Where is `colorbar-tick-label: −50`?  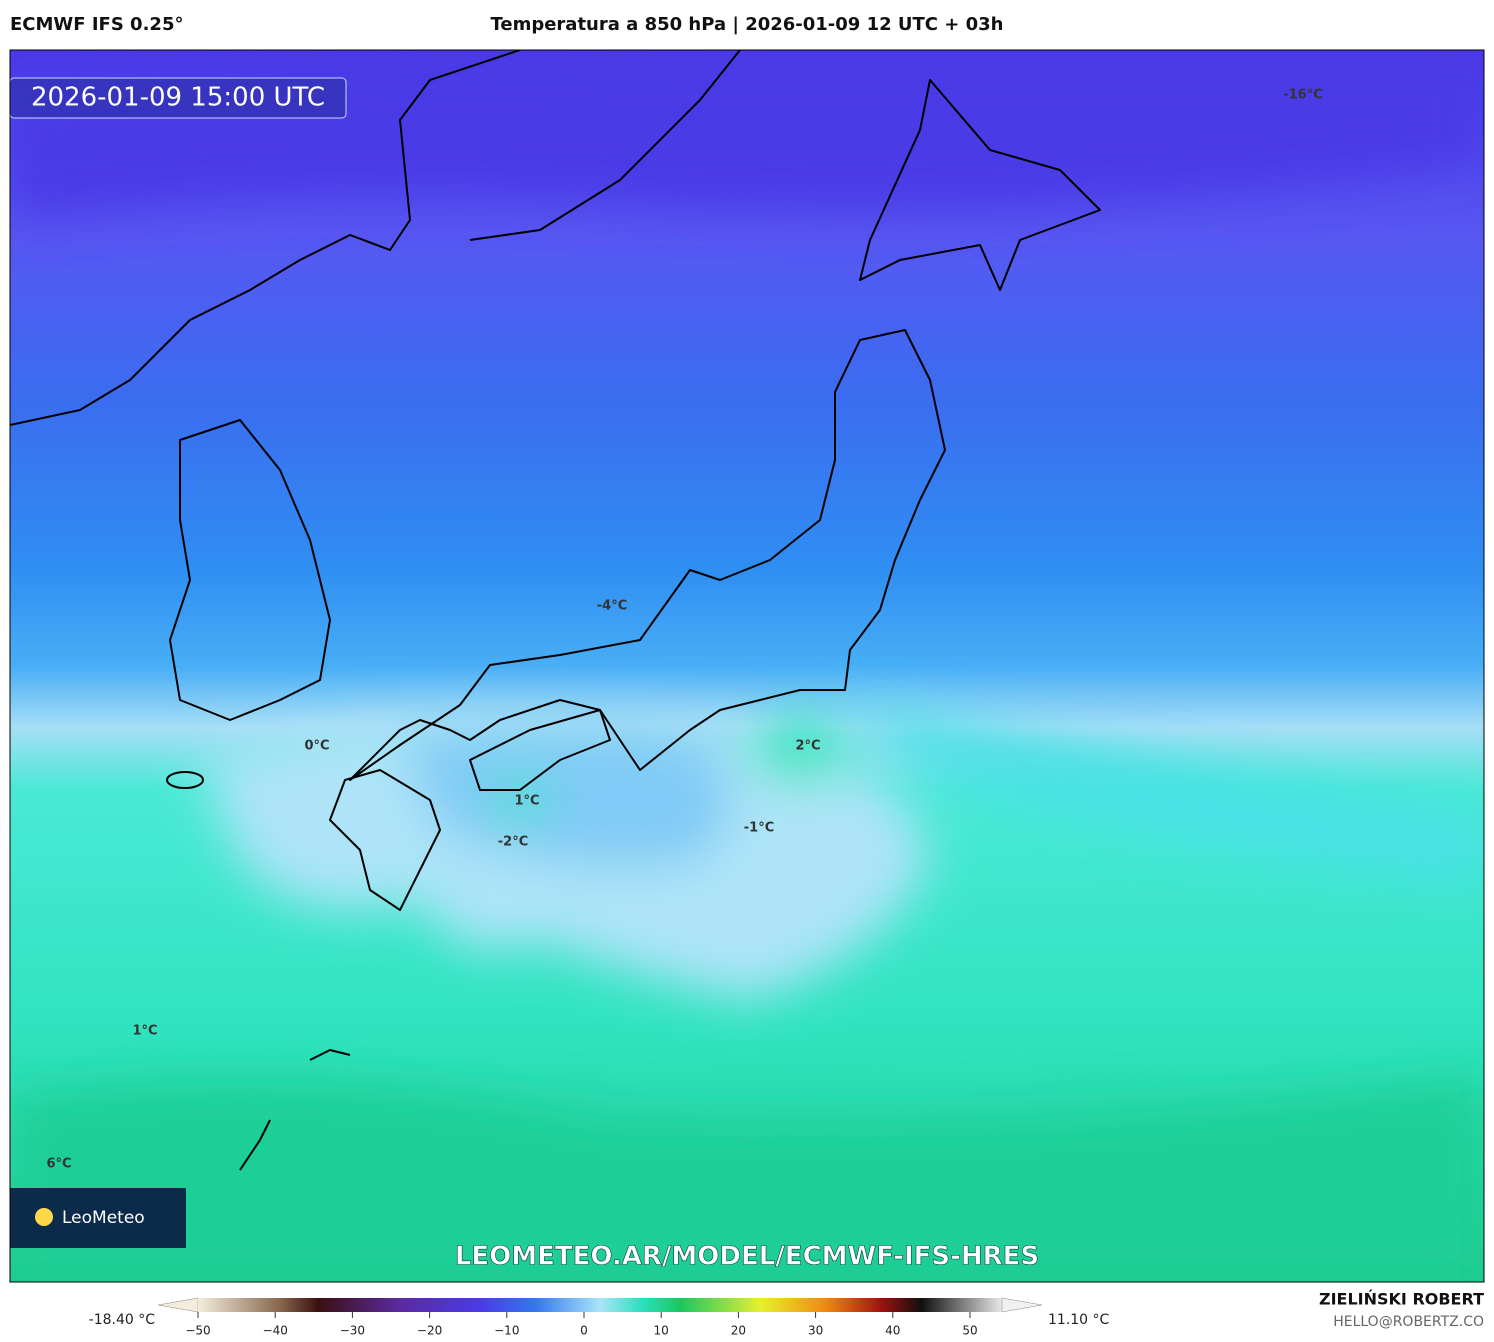 colorbar-tick-label: −50 is located at coordinates (197, 1331).